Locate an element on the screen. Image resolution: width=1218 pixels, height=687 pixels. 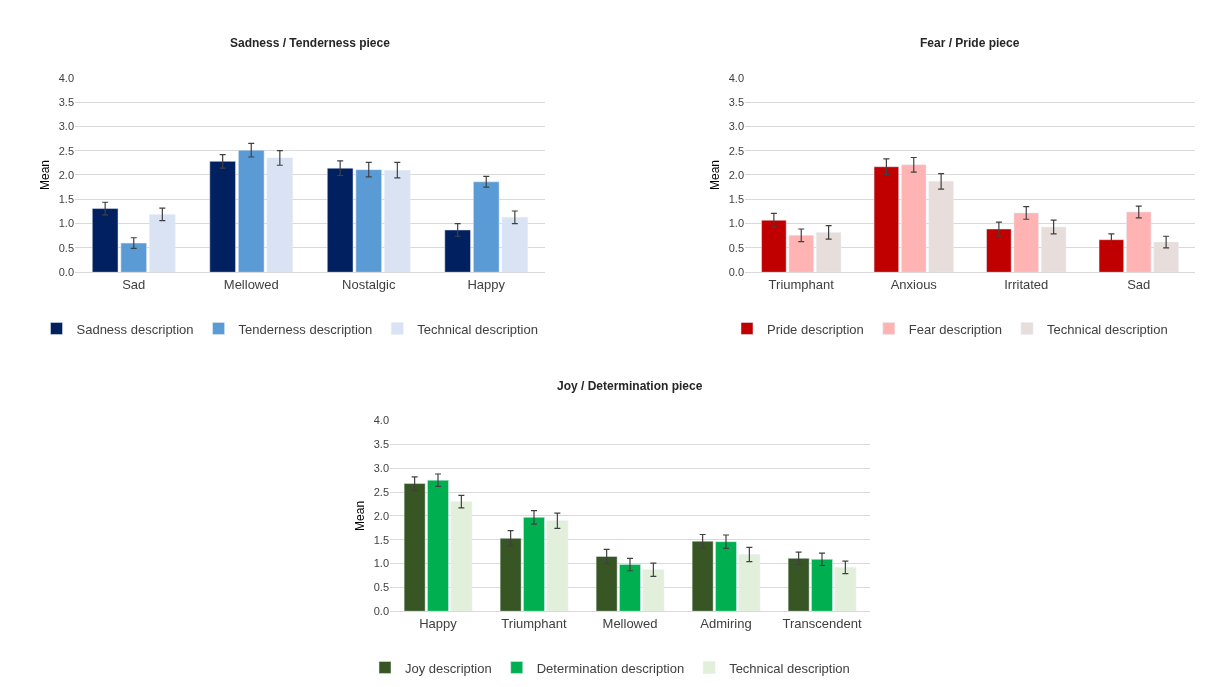
legend-label: Tenderness description is located at coordinates (305, 329).